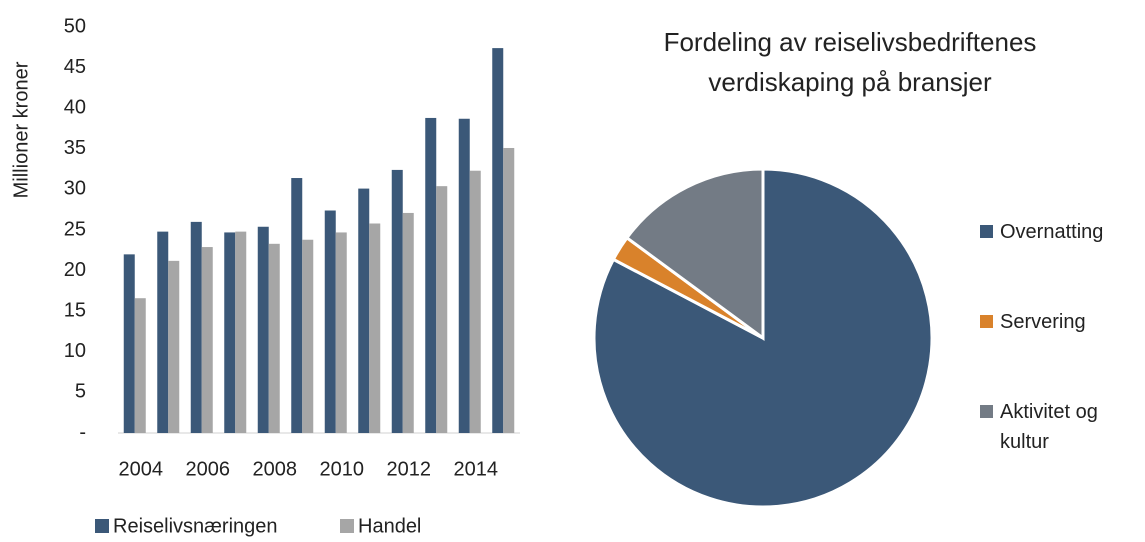  What do you see at coordinates (1043, 322) in the screenshot?
I see `legend-label: Servering` at bounding box center [1043, 322].